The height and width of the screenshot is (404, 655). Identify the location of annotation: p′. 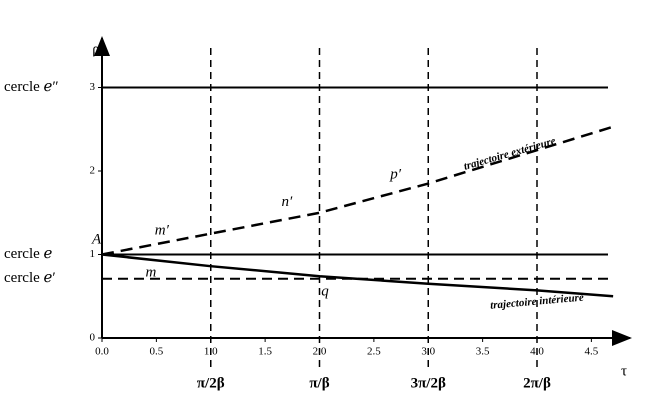
(395, 175).